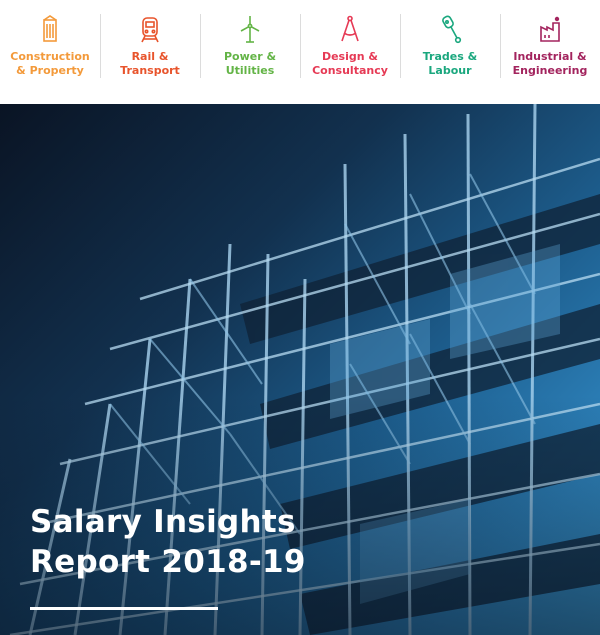  I want to click on category-label: Industrial & Engineering, so click(550, 63).